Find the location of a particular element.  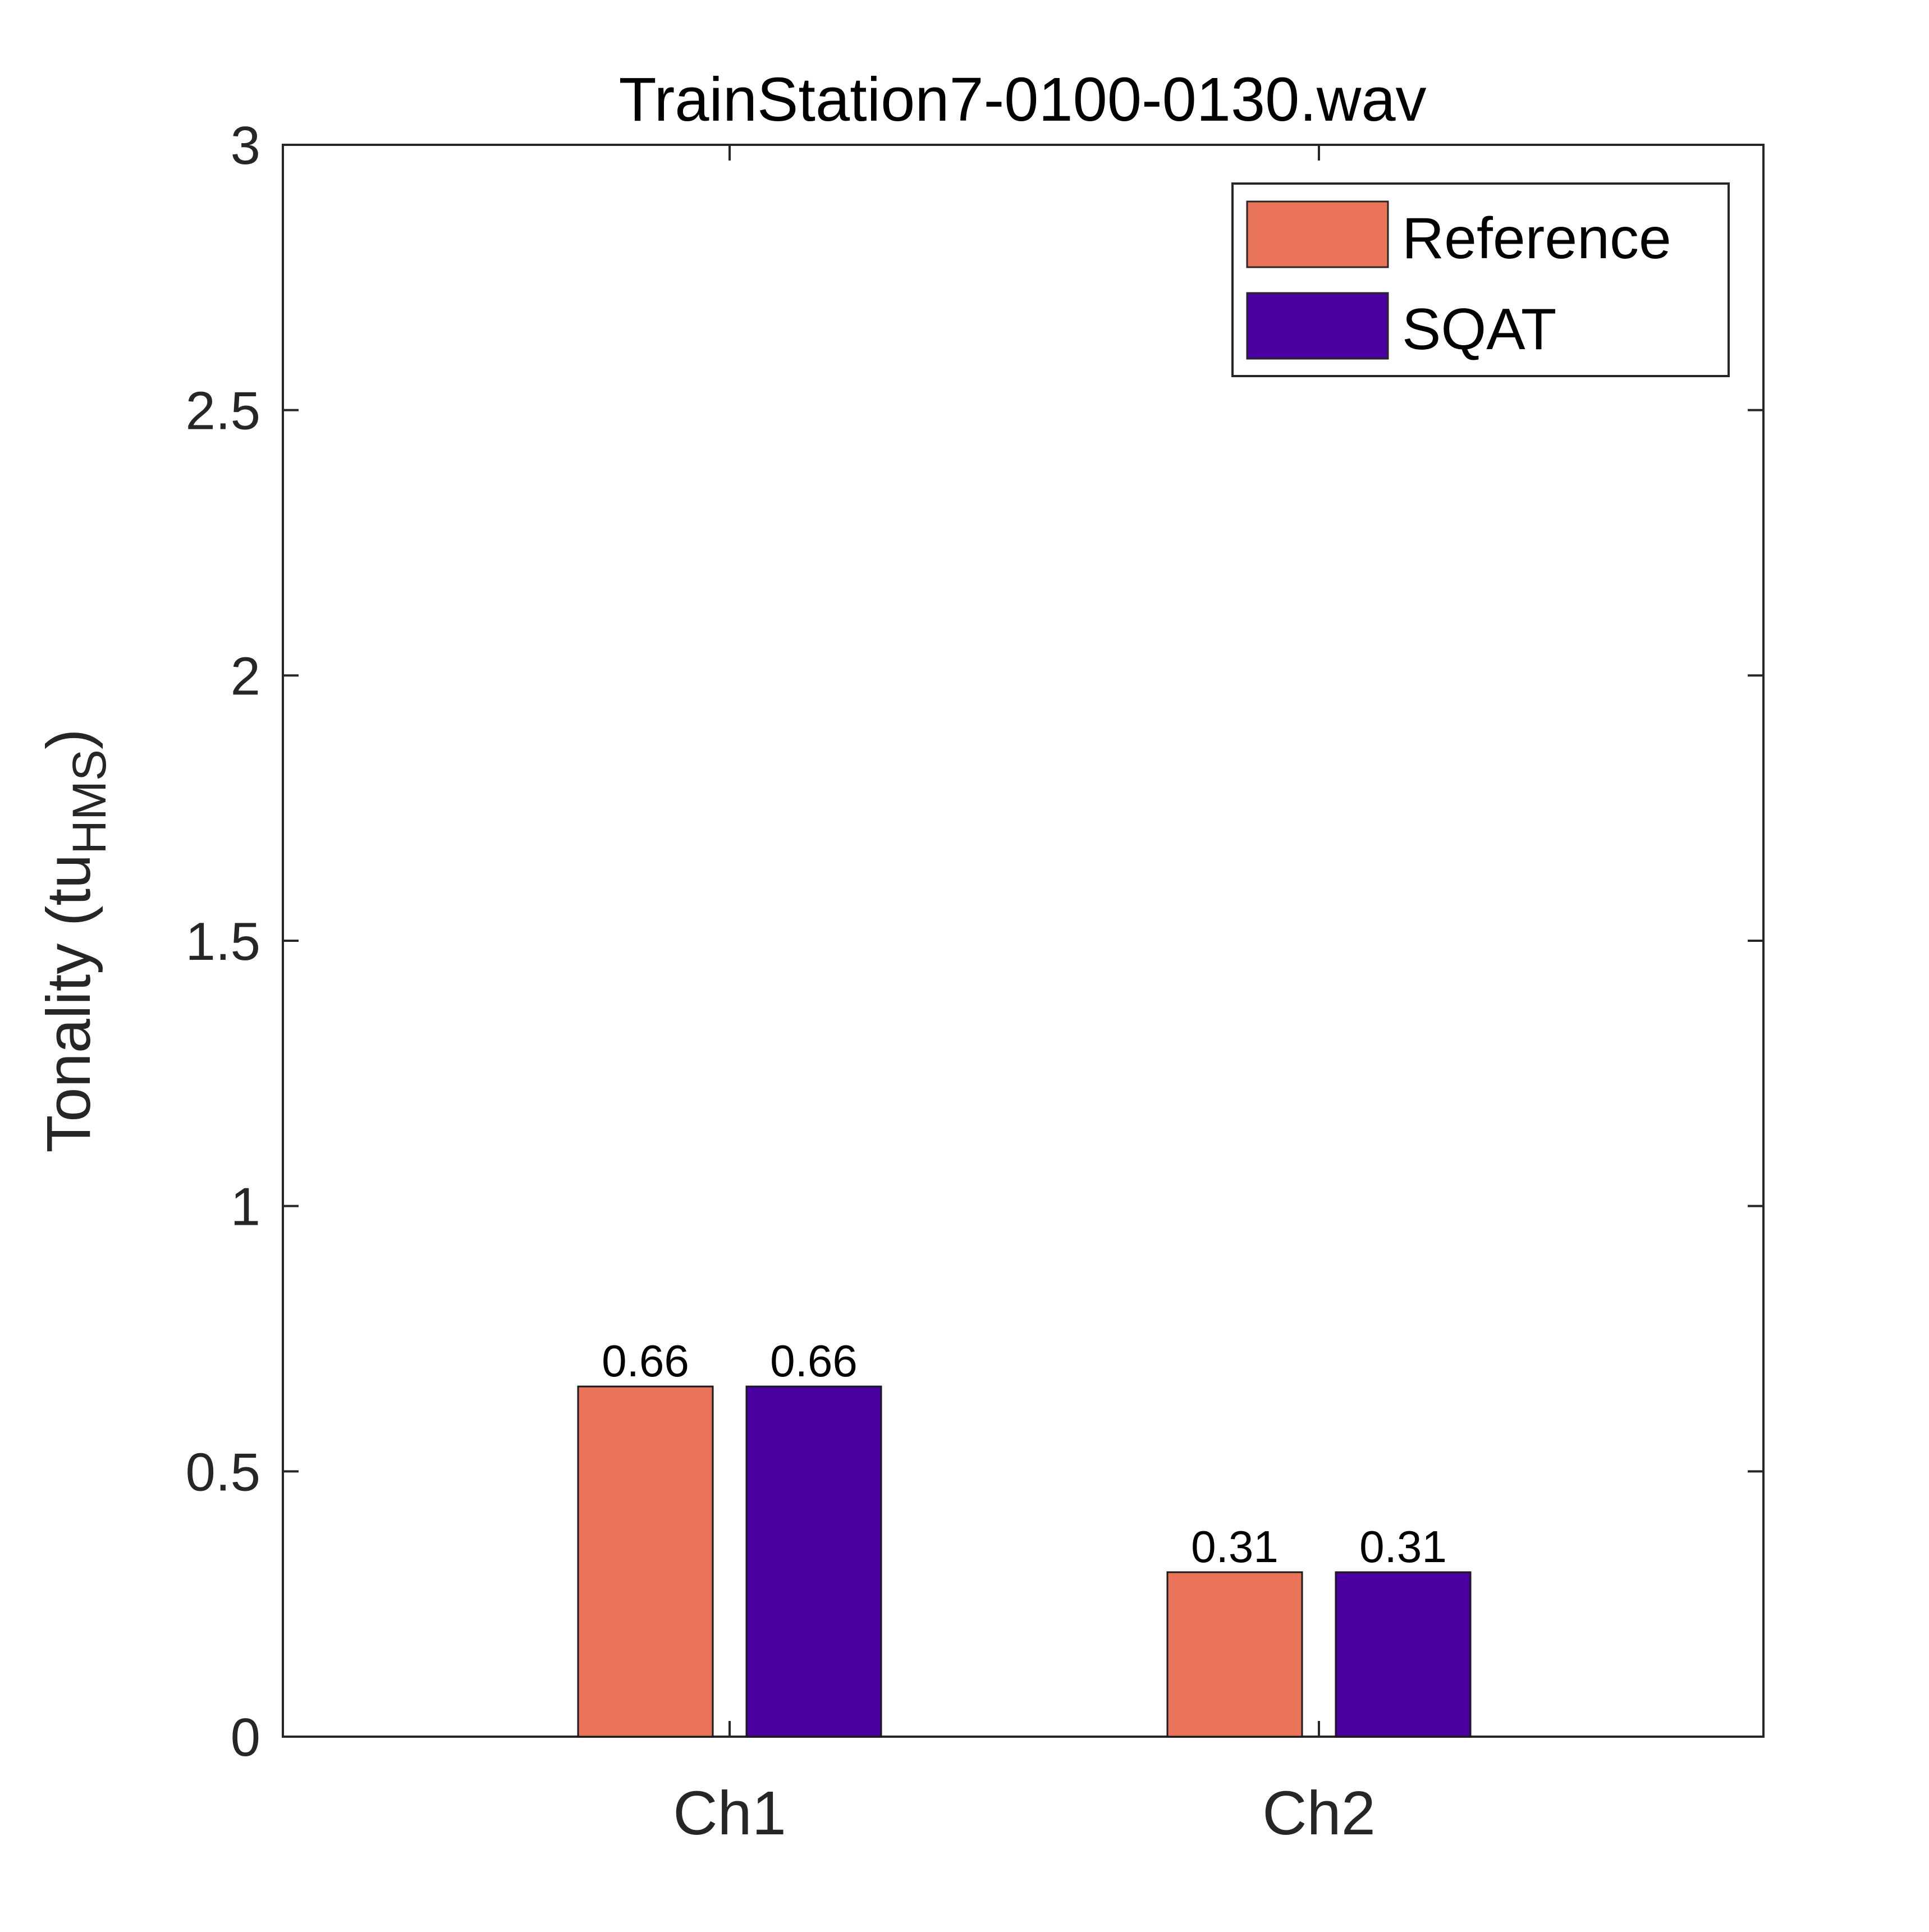

bar-sqat-ch2 is located at coordinates (1403, 1654).